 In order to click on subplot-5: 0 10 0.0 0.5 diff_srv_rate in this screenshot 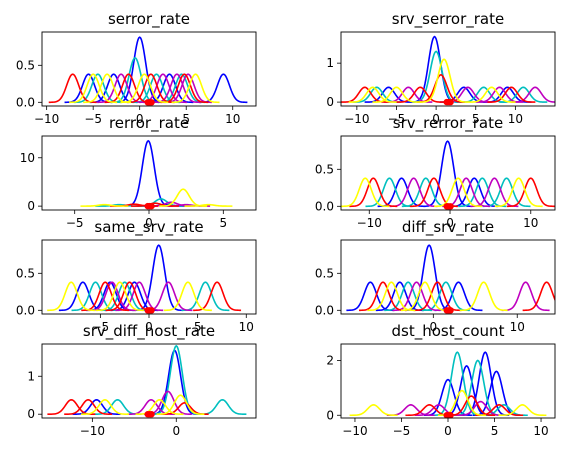, I will do `click(435, 276)`.